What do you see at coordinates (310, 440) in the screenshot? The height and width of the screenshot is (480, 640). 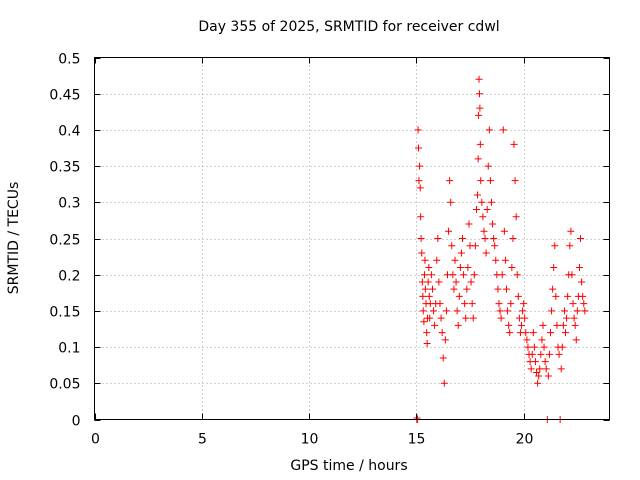 I see `x-tick-label: 10` at bounding box center [310, 440].